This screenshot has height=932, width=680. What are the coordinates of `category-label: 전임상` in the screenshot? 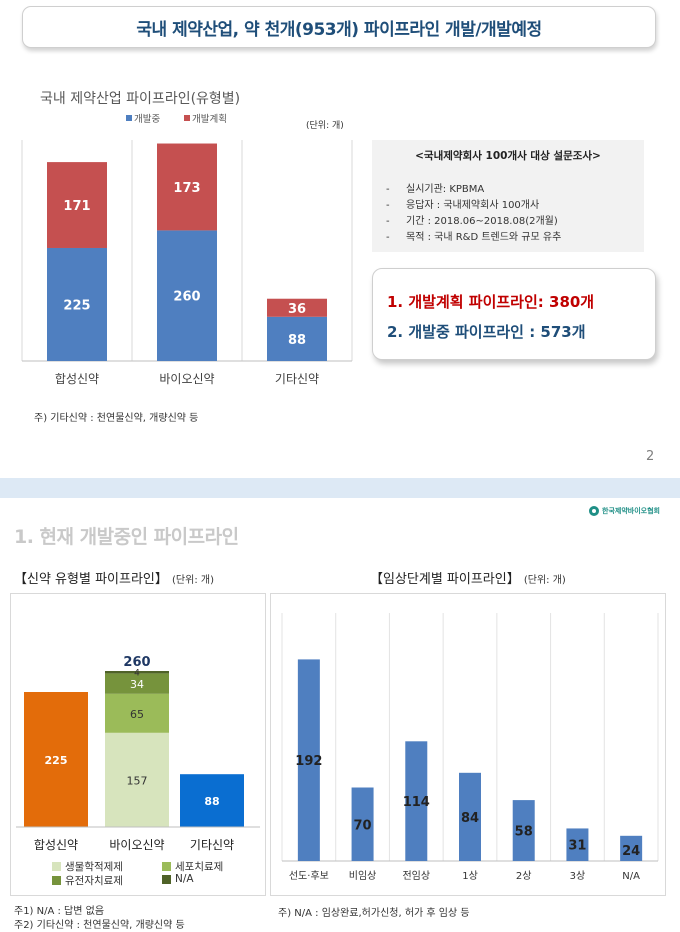 It's located at (416, 875).